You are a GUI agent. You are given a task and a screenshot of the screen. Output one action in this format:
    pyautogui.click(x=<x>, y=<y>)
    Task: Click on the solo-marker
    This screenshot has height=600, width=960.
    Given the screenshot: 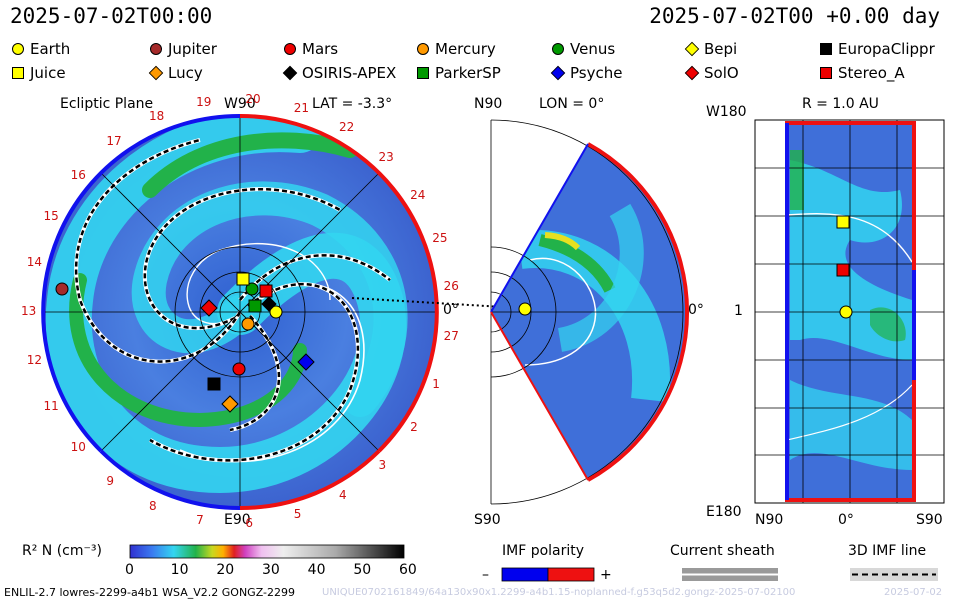 What is the action you would take?
    pyautogui.click(x=209, y=308)
    